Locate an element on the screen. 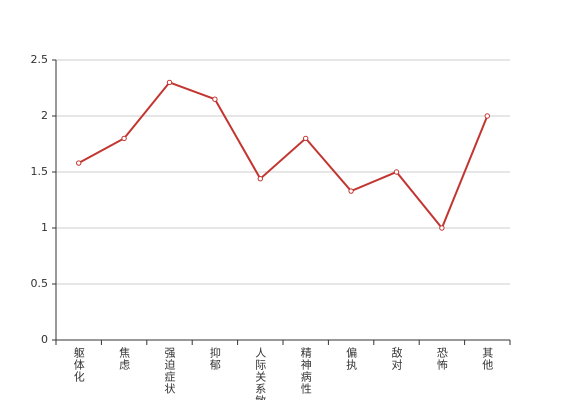 This screenshot has width=567, height=400. x-tick-label: 精神病性 is located at coordinates (305, 371).